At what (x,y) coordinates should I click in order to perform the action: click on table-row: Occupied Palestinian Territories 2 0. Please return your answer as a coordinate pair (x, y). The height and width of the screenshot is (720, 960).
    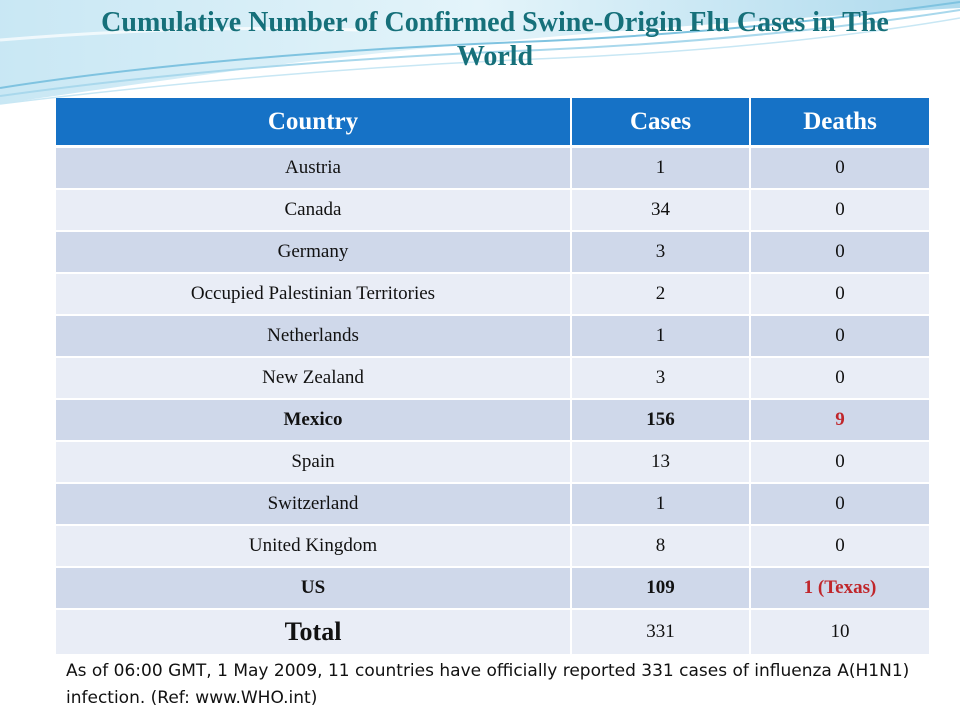
    Looking at the image, I should click on (492, 293).